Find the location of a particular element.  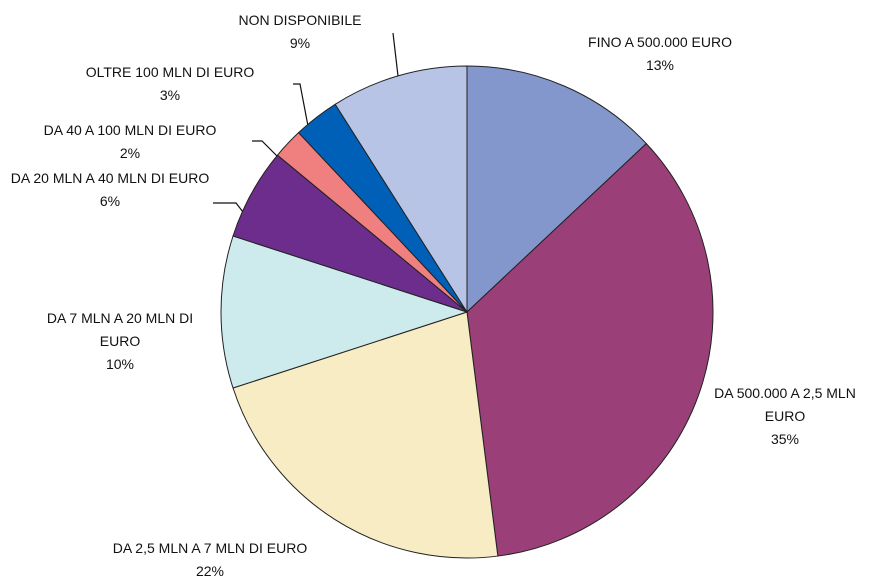

slice-label: NON DISPONIBILE 9% is located at coordinates (300, 32).